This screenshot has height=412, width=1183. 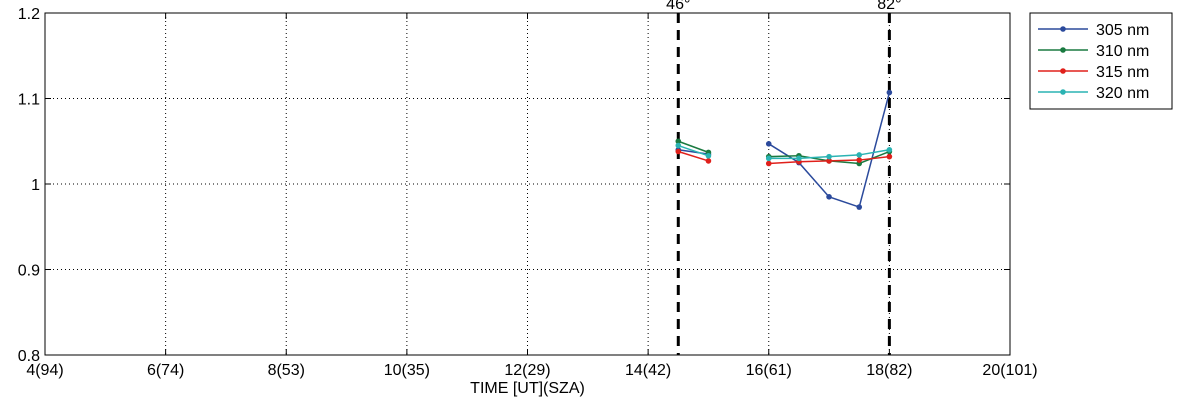 What do you see at coordinates (1009, 370) in the screenshot?
I see `x-tick-label: 20(101)` at bounding box center [1009, 370].